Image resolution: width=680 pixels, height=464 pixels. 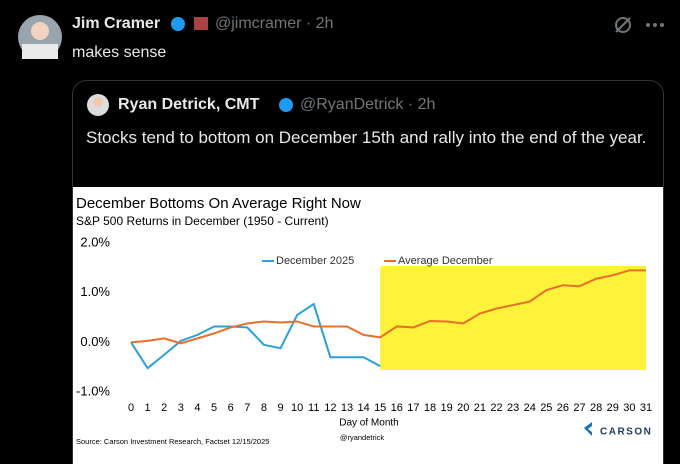 What do you see at coordinates (546, 408) in the screenshot?
I see `x-tick-label: 25` at bounding box center [546, 408].